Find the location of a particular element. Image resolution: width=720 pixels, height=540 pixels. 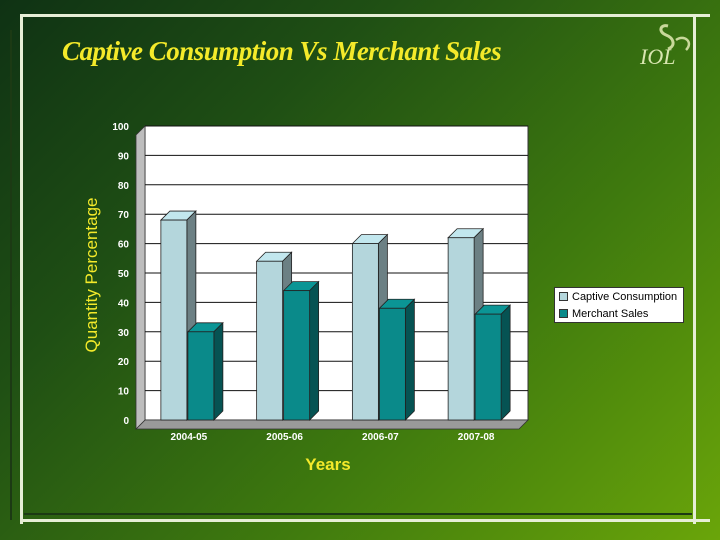

y-tick-label: 50 is located at coordinates (124, 274).